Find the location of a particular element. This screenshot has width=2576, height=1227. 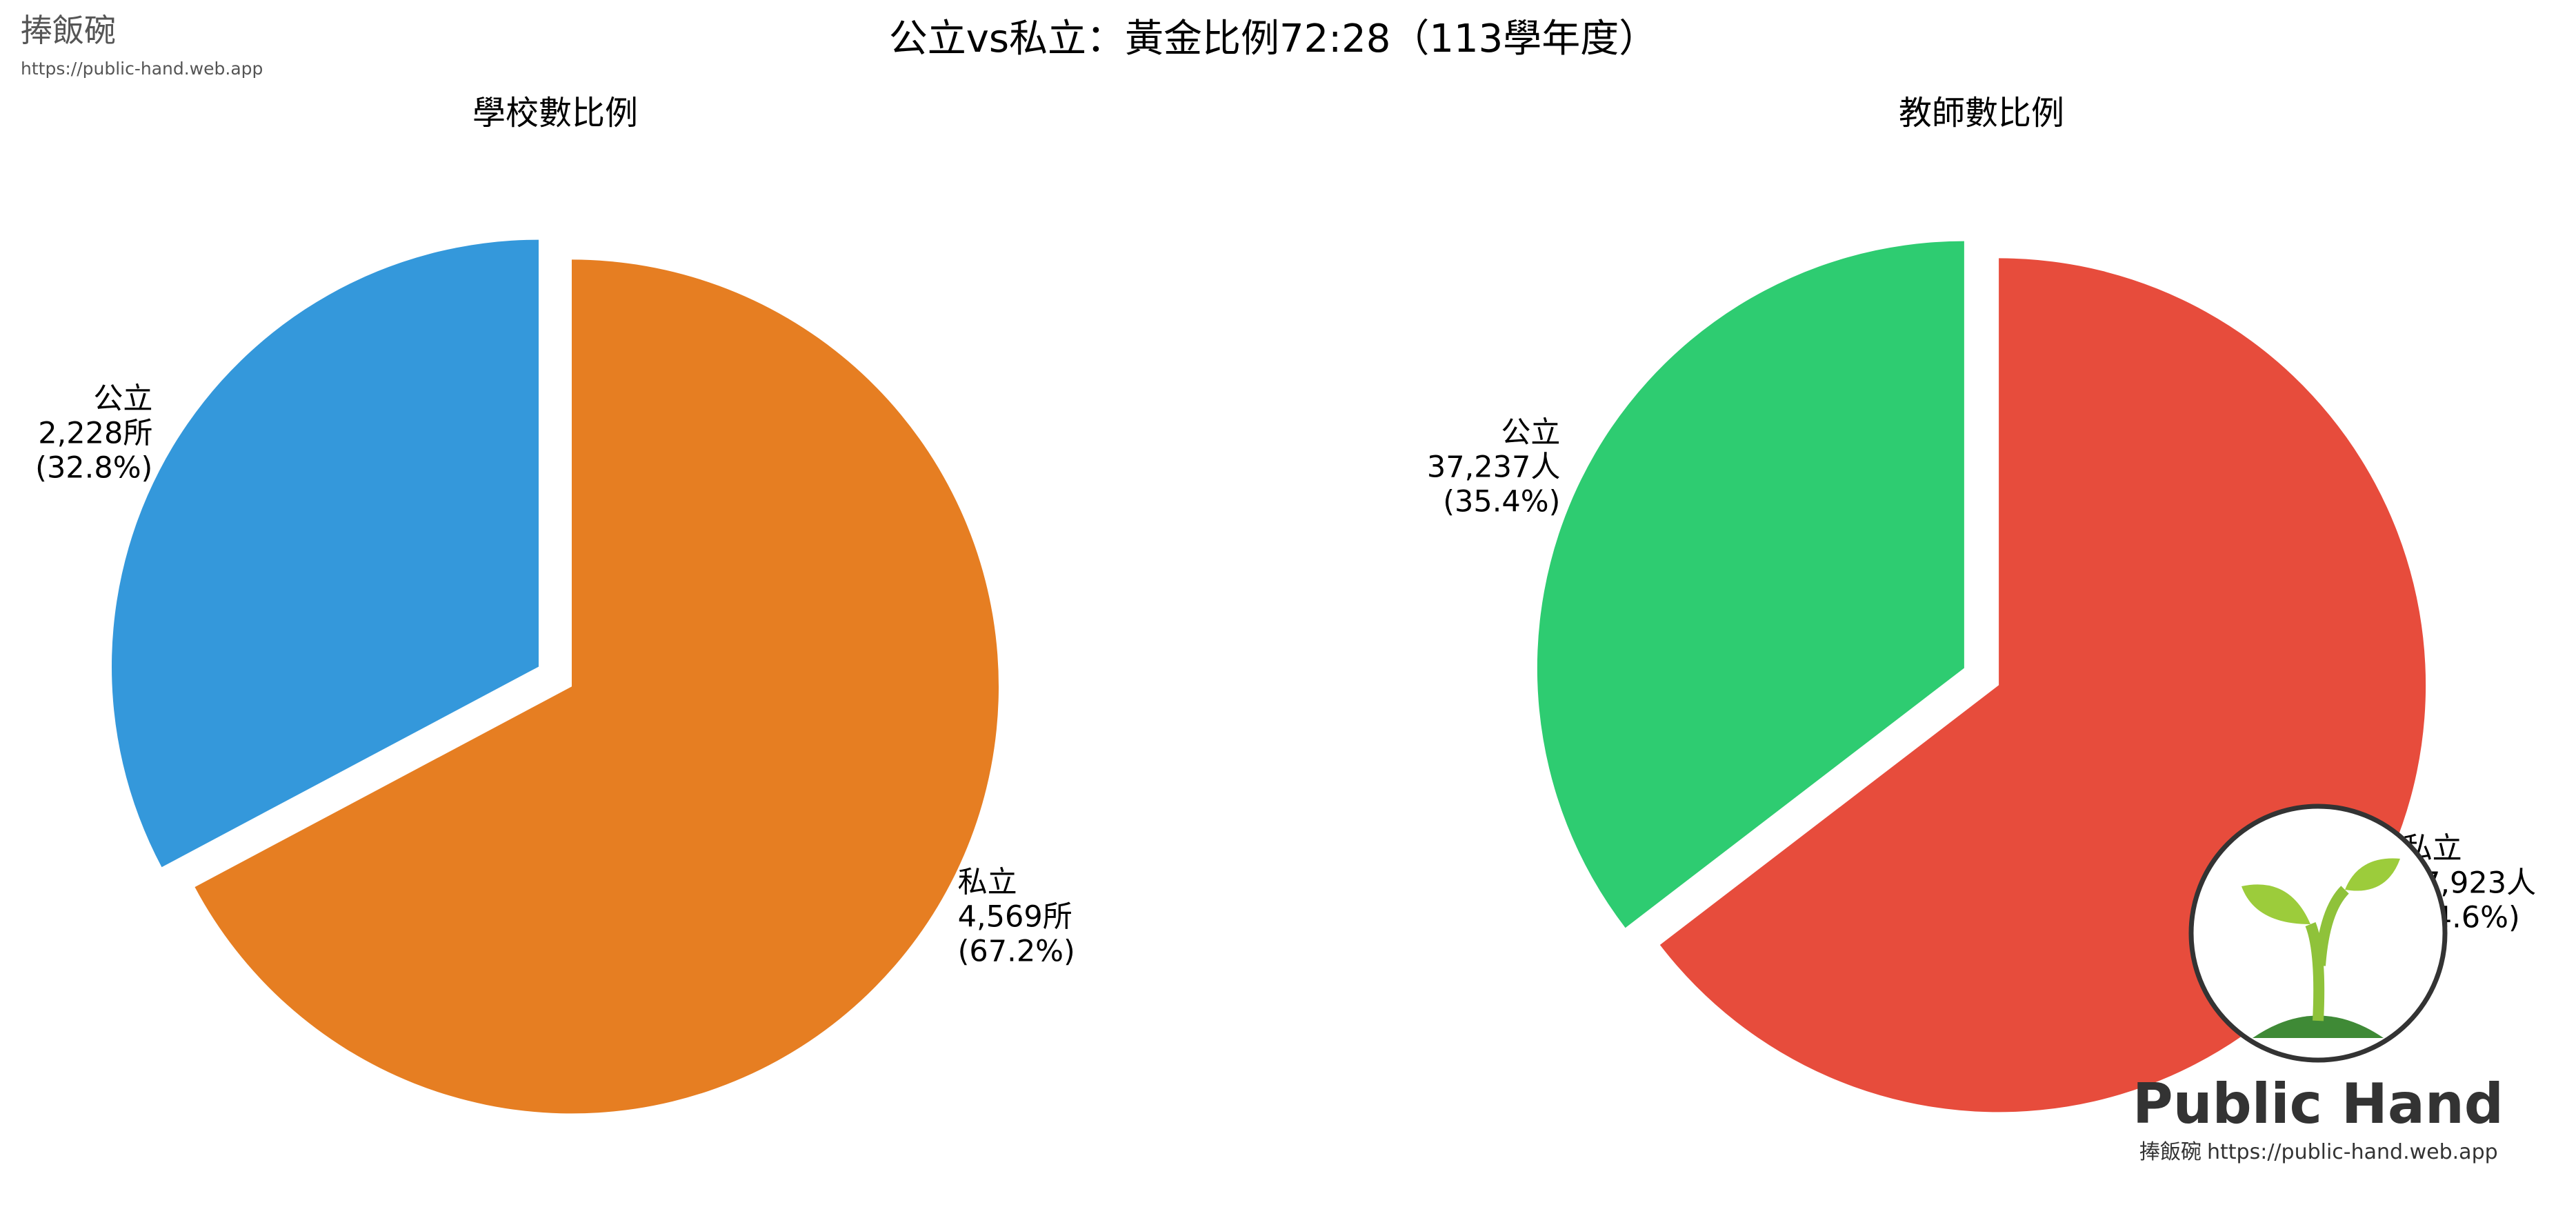

slice-label-line: (35.4%) is located at coordinates (1501, 502).